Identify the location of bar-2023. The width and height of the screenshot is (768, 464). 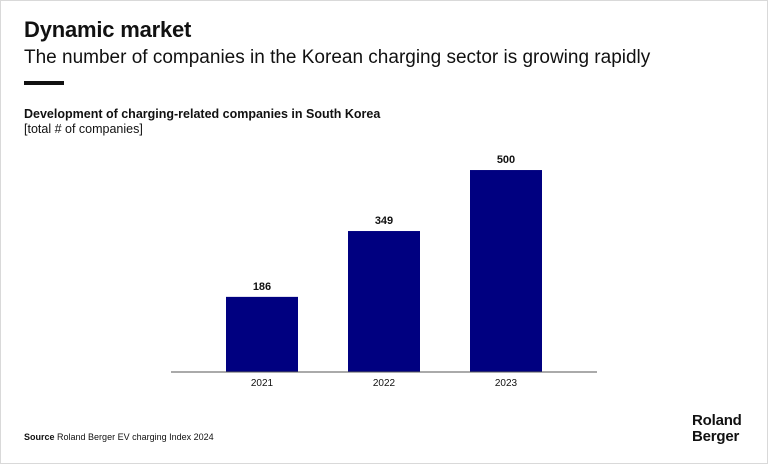
(506, 271).